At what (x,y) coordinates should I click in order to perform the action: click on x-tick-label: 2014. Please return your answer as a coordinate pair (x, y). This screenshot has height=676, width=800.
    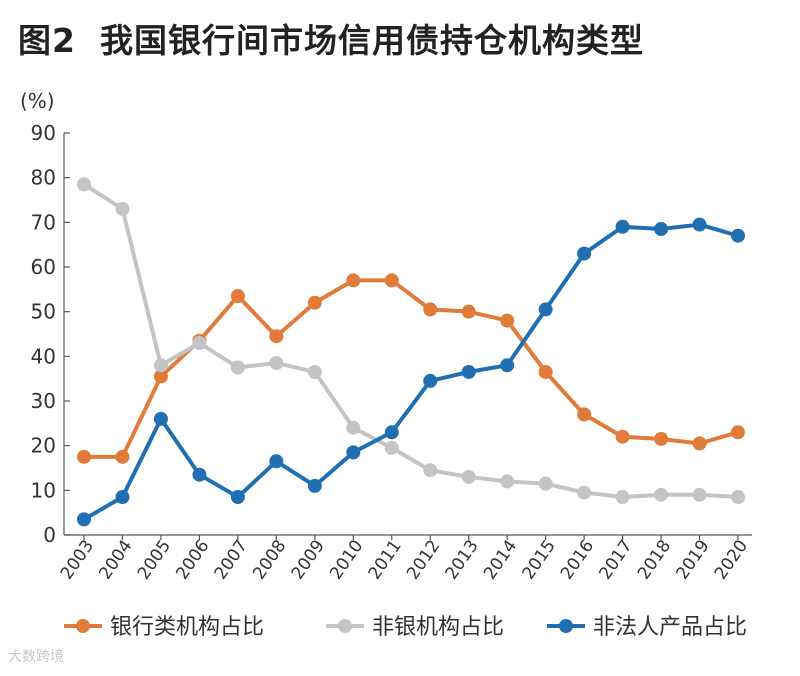
    Looking at the image, I should click on (500, 559).